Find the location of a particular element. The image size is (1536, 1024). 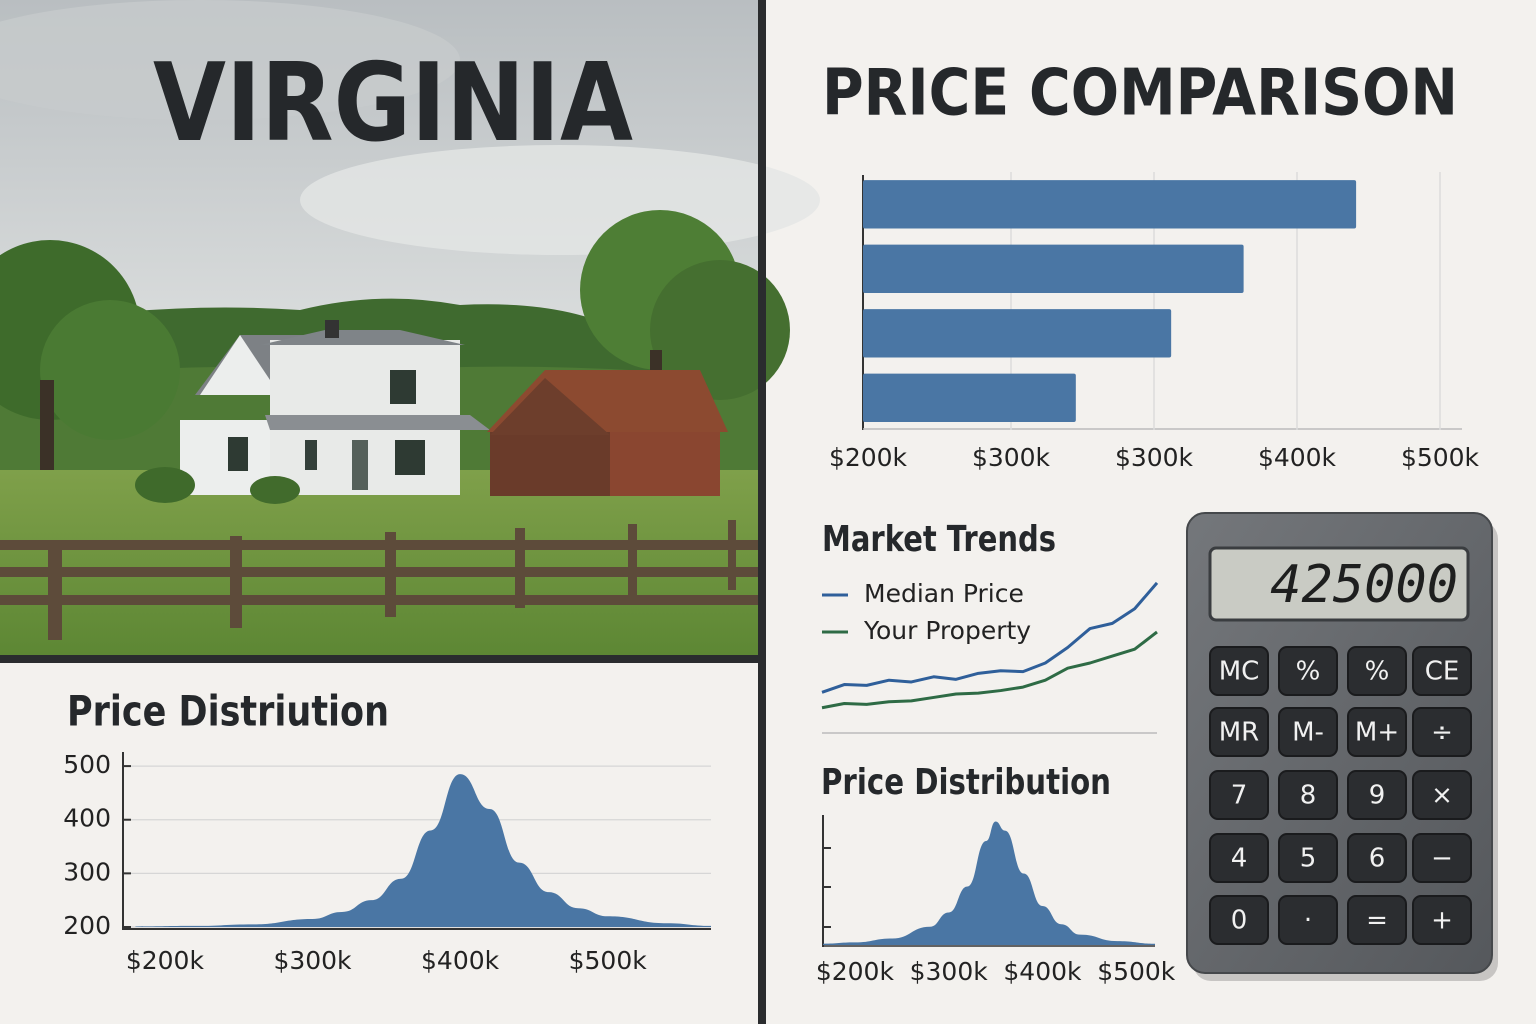

y-tick-label: 300 is located at coordinates (87, 871).